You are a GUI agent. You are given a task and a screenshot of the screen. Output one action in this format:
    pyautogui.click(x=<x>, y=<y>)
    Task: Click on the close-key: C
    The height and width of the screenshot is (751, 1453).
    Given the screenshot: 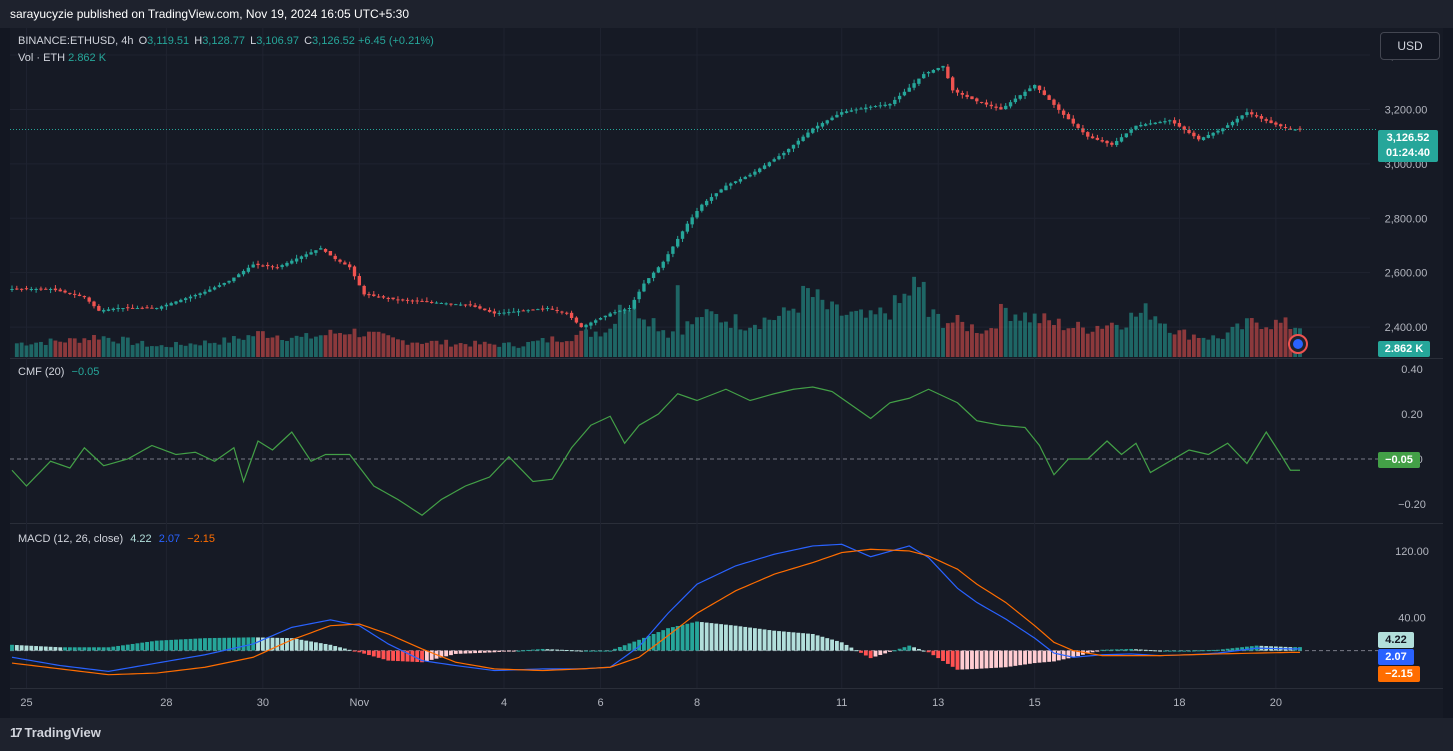 What is the action you would take?
    pyautogui.click(x=308, y=41)
    